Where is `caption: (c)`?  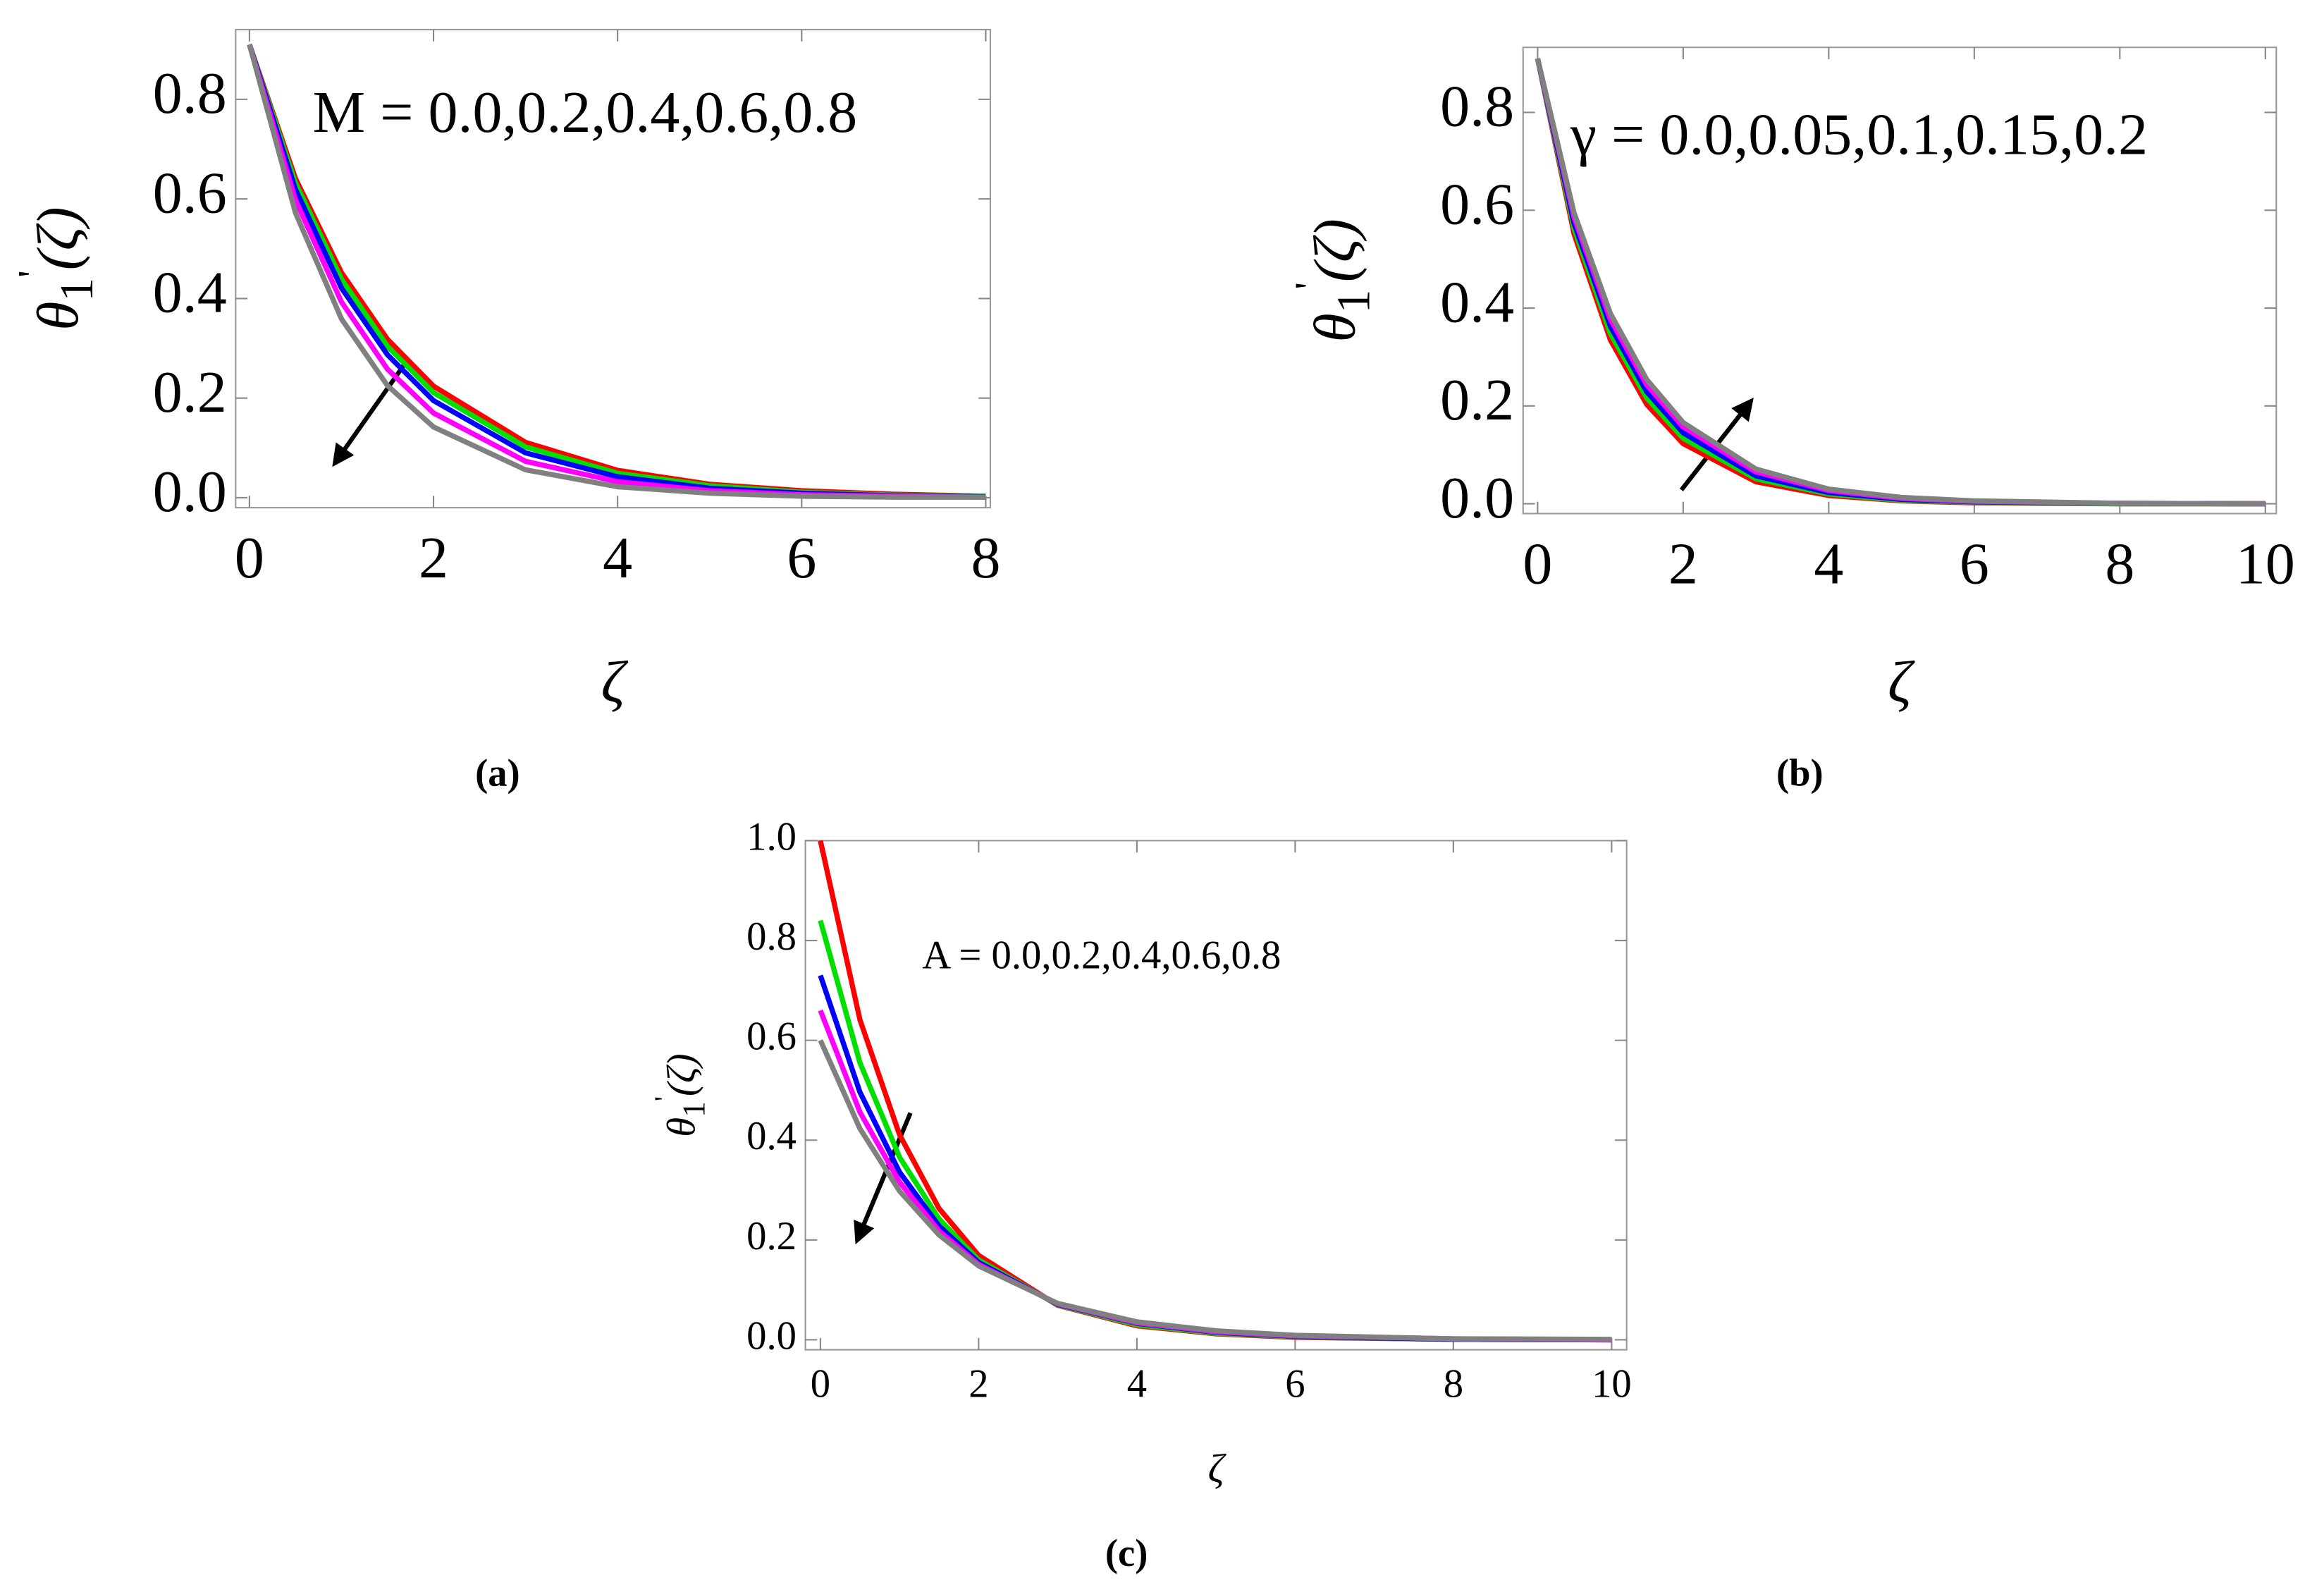
caption: (c) is located at coordinates (1126, 1553).